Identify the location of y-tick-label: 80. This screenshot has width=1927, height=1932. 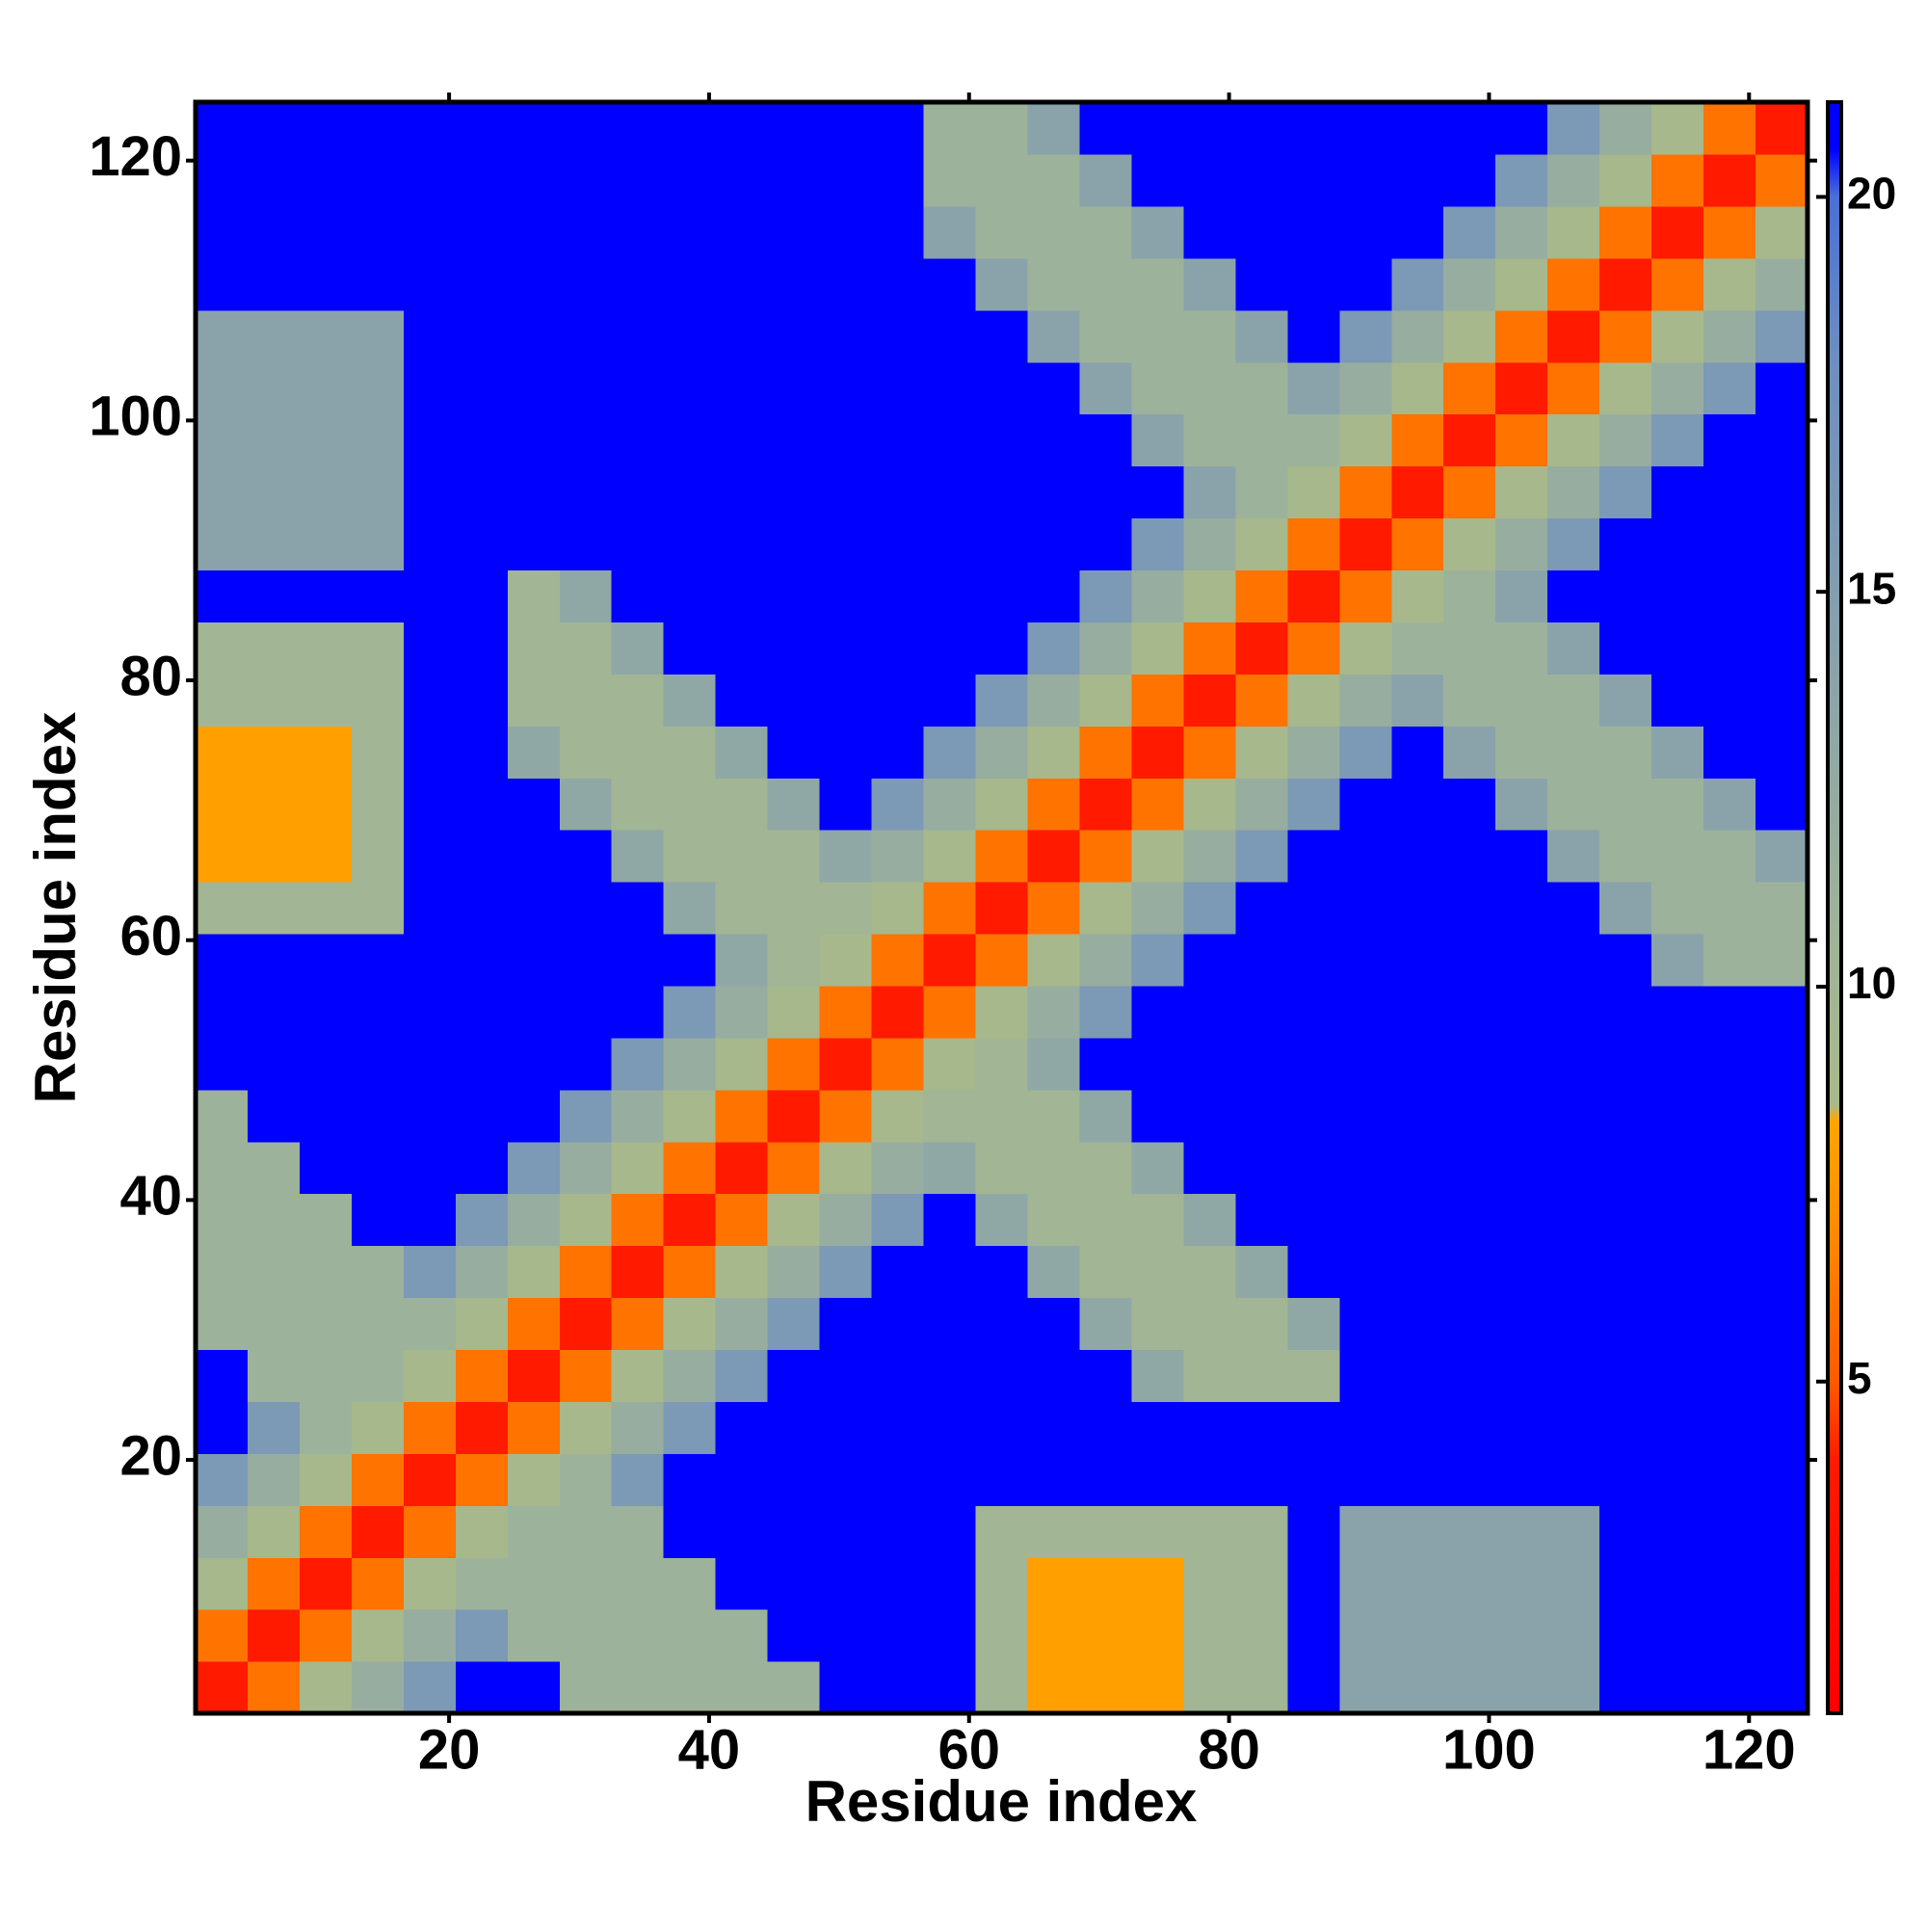
(150, 676).